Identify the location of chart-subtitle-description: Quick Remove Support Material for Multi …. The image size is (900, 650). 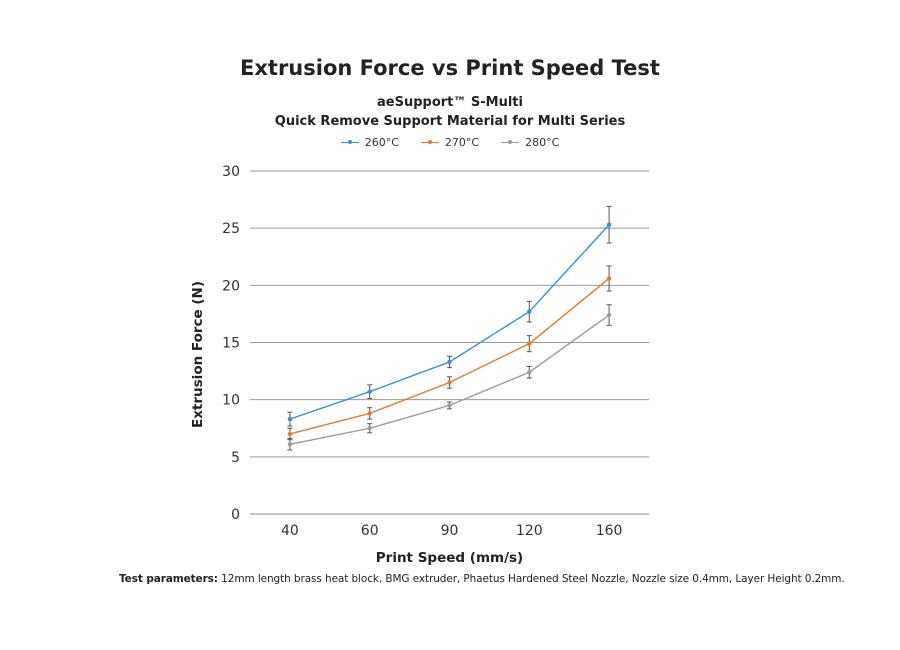
(450, 121).